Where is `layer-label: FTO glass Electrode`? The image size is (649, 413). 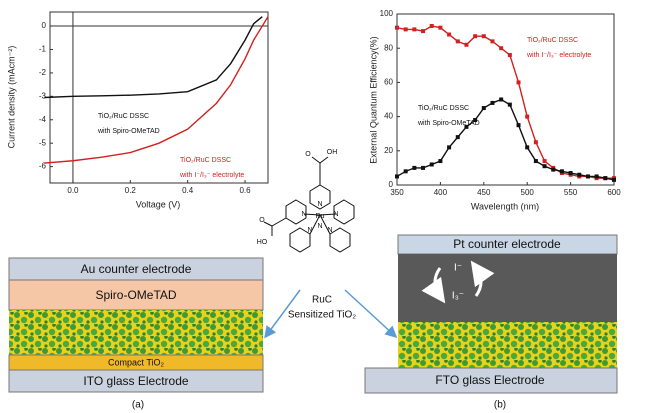 layer-label: FTO glass Electrode is located at coordinates (489, 380).